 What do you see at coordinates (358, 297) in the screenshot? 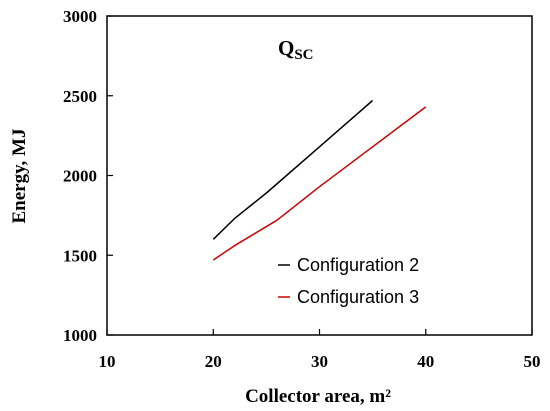
I see `legend-label: Configuration 3` at bounding box center [358, 297].